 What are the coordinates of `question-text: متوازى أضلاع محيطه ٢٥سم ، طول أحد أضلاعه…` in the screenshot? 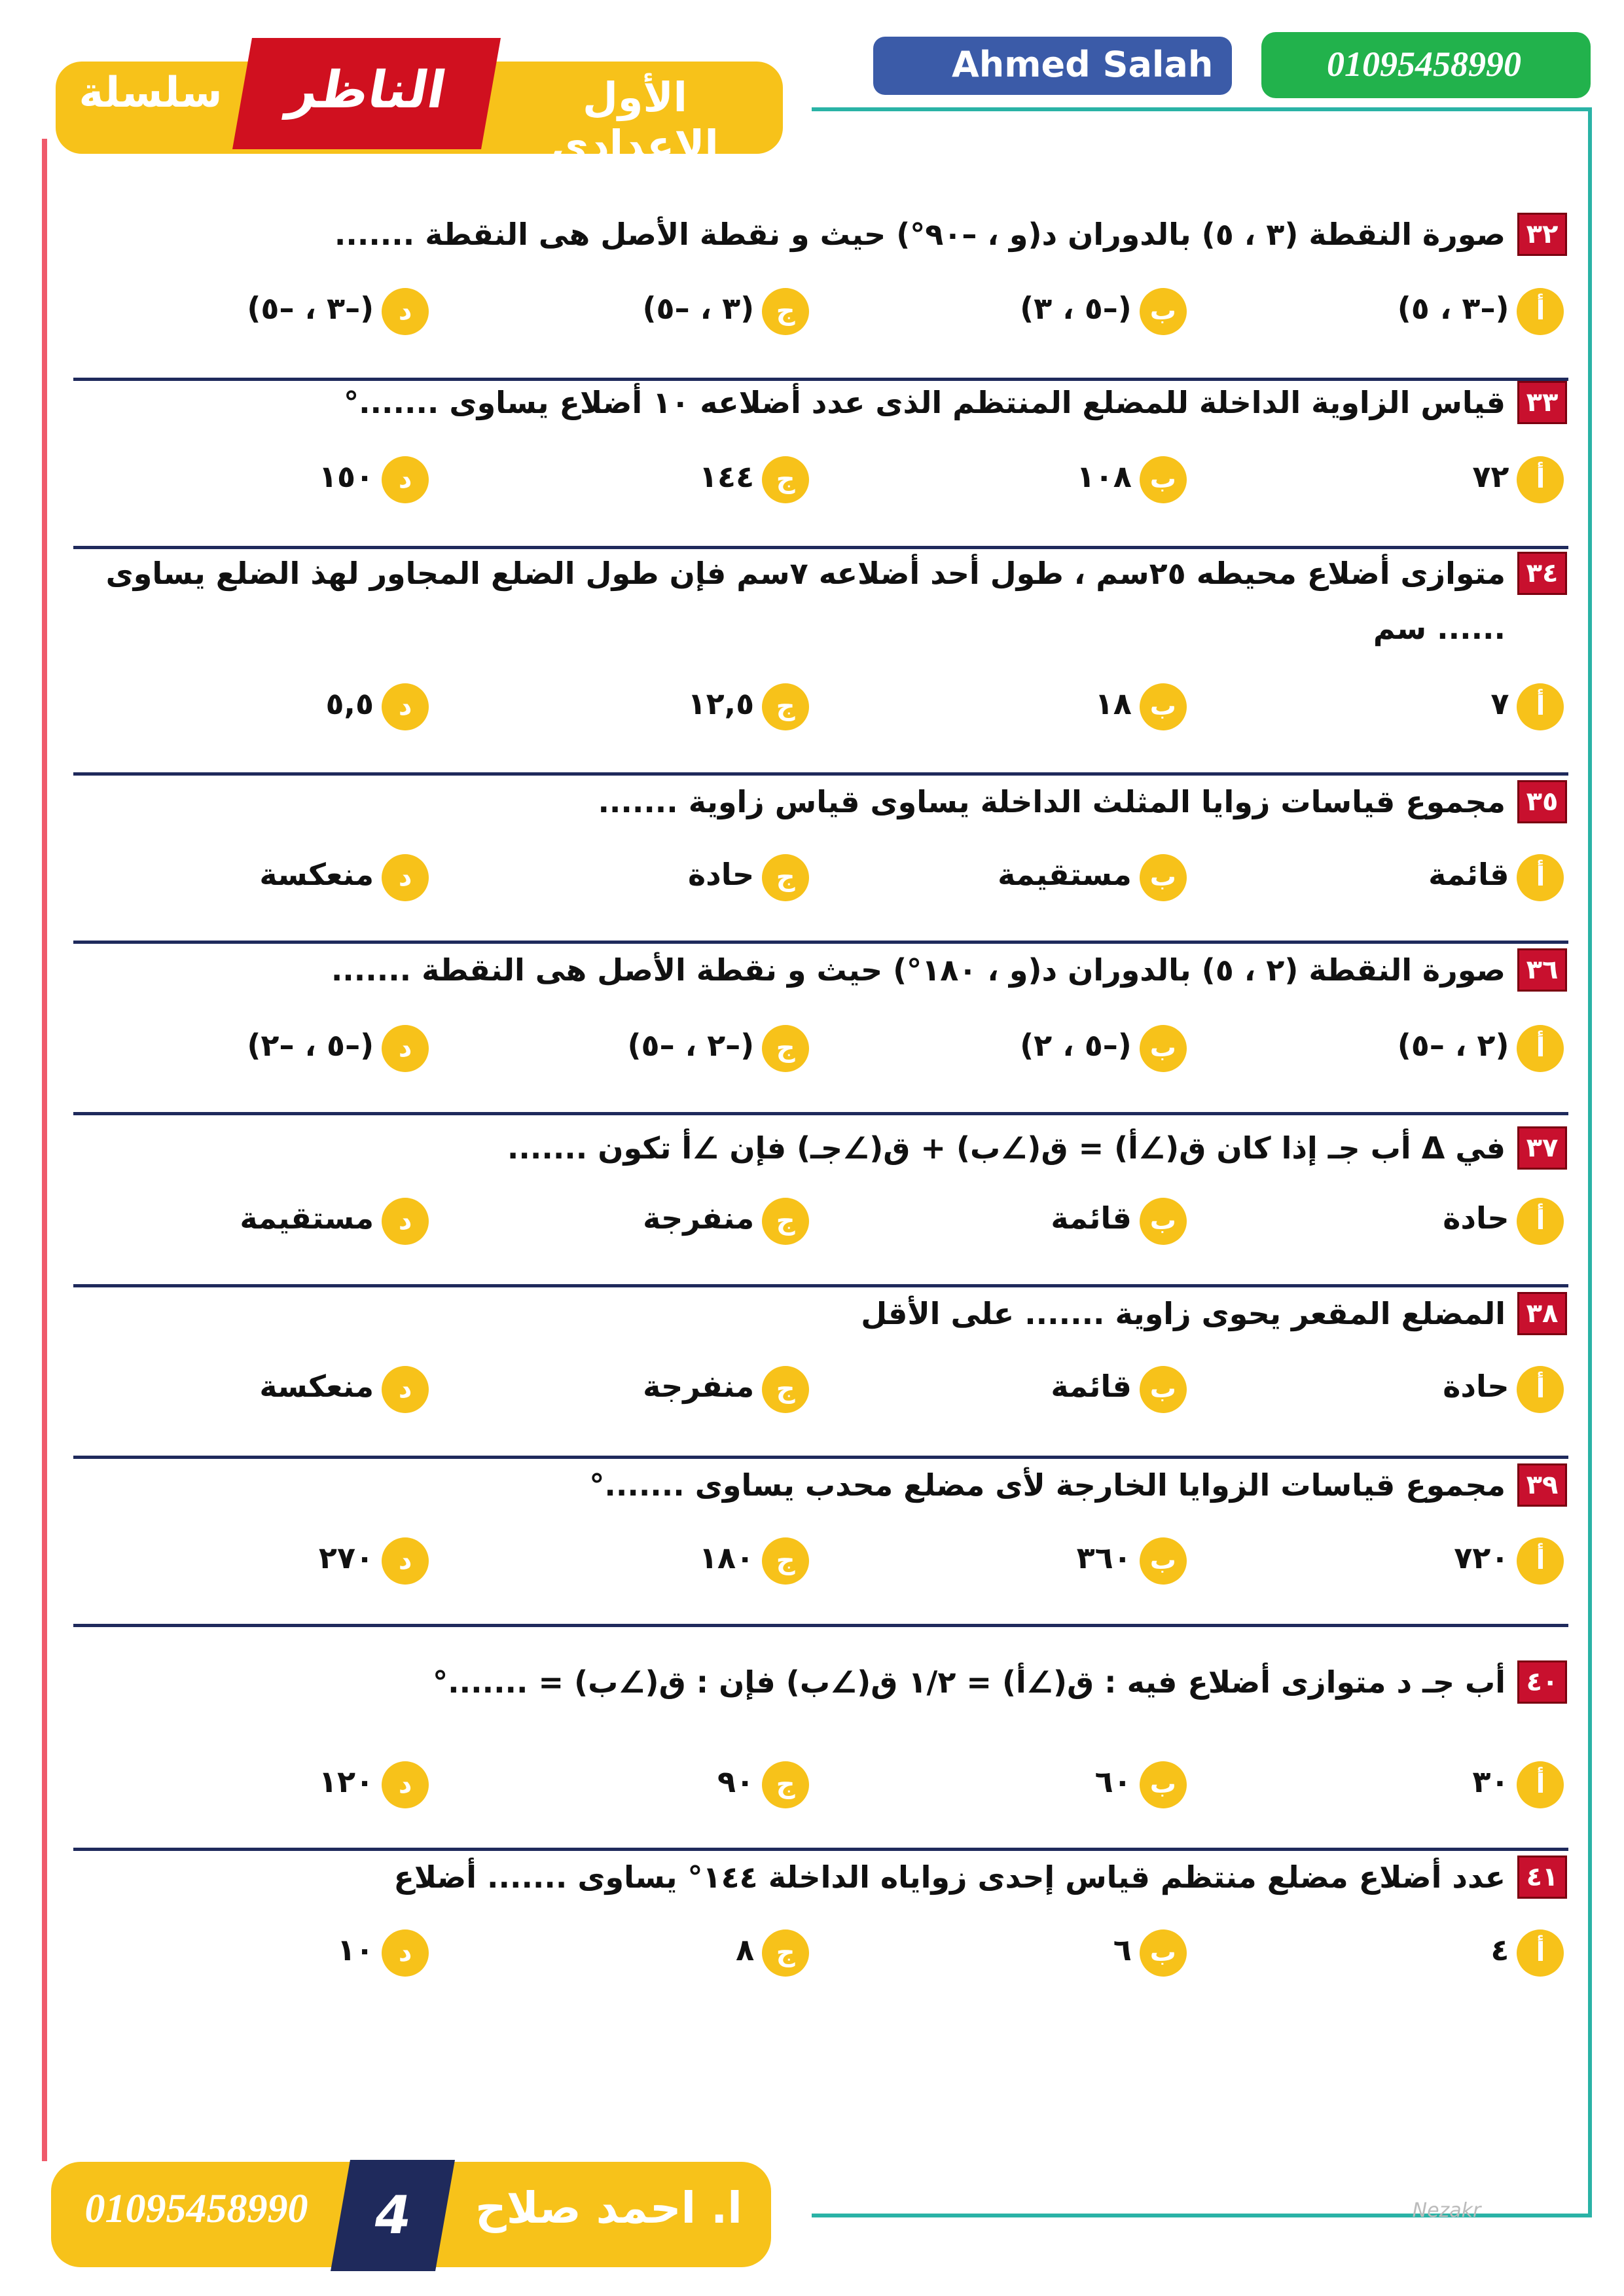 It's located at (805, 601).